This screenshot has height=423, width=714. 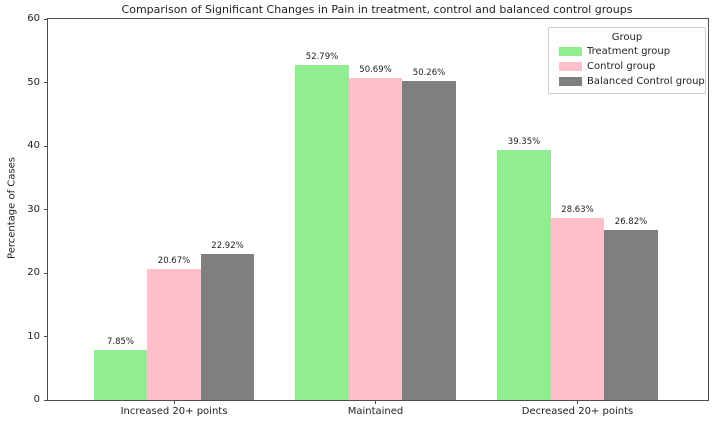 I want to click on y-tick-label: 10, so click(x=33, y=336).